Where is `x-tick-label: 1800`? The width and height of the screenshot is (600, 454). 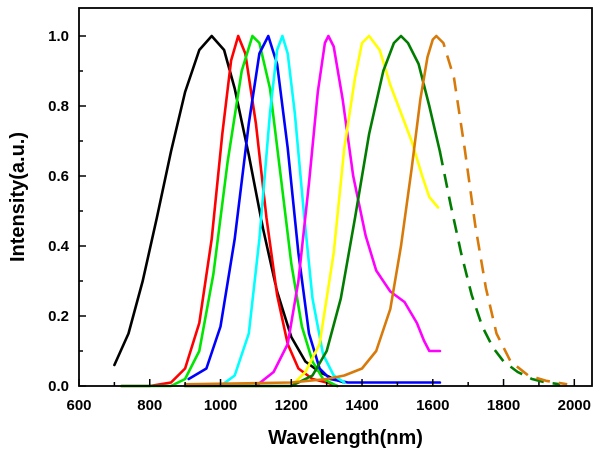
x-tick-label: 1800 is located at coordinates (503, 405).